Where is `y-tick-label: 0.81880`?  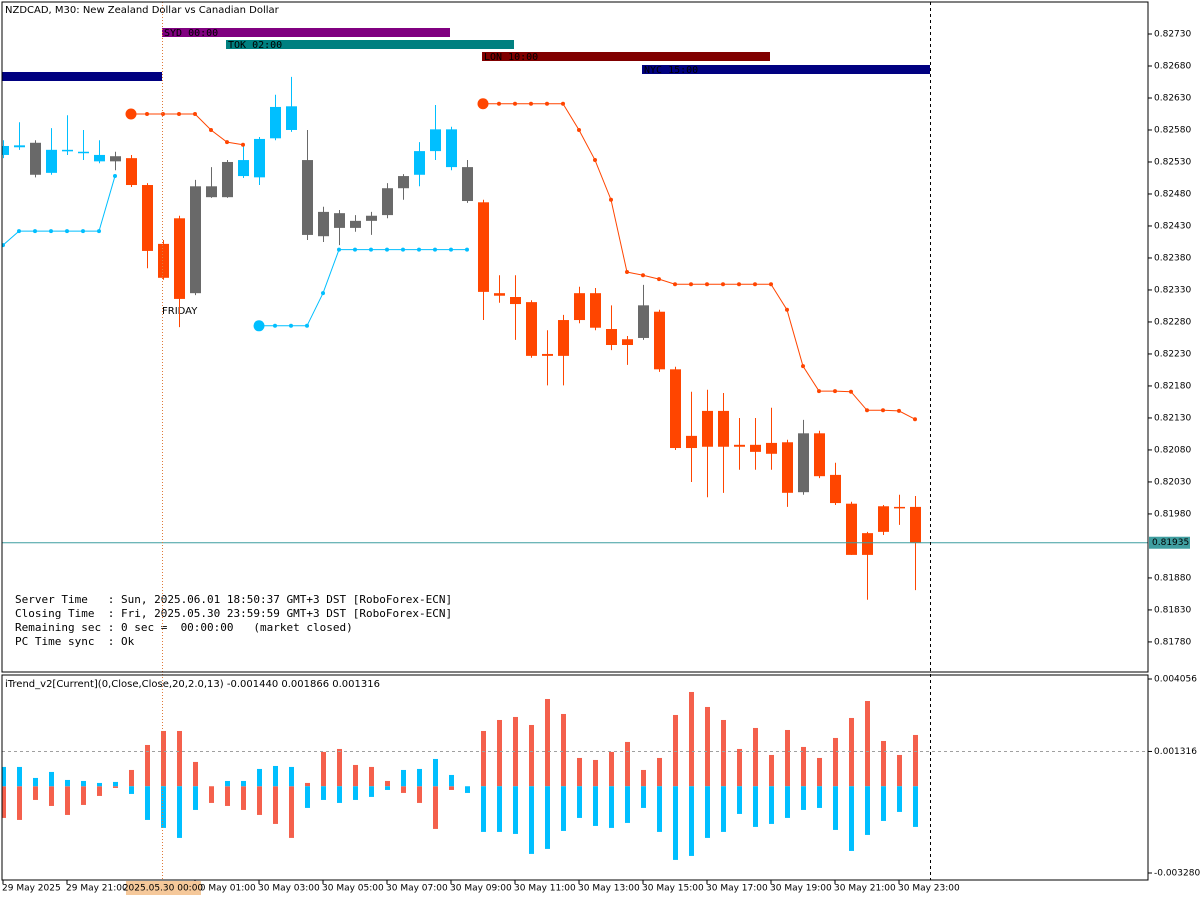 y-tick-label: 0.81880 is located at coordinates (1172, 578).